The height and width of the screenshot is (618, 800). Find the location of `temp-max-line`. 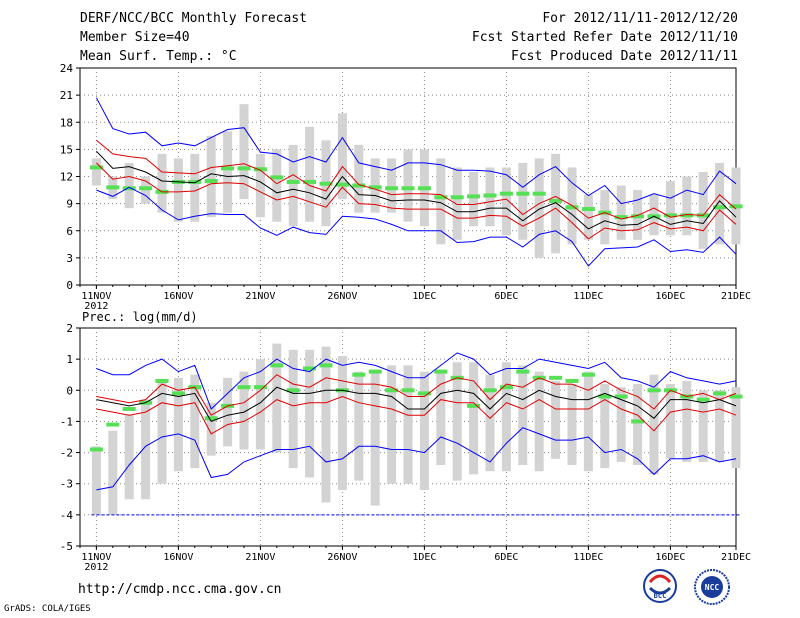

temp-max-line is located at coordinates (416, 151).